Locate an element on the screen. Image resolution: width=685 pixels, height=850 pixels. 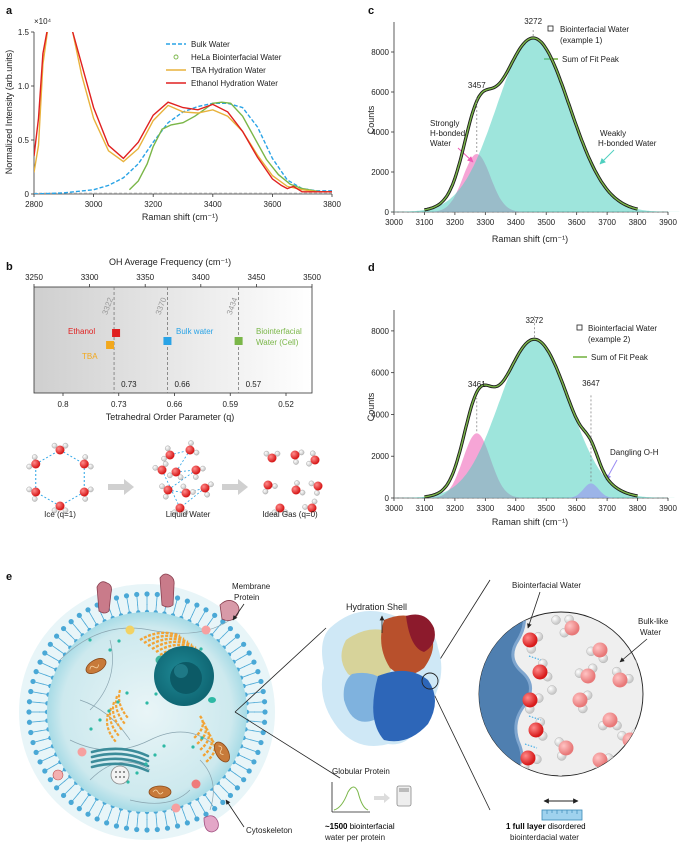
a-series-tba-hydration-water is located at coordinates (183, 112).